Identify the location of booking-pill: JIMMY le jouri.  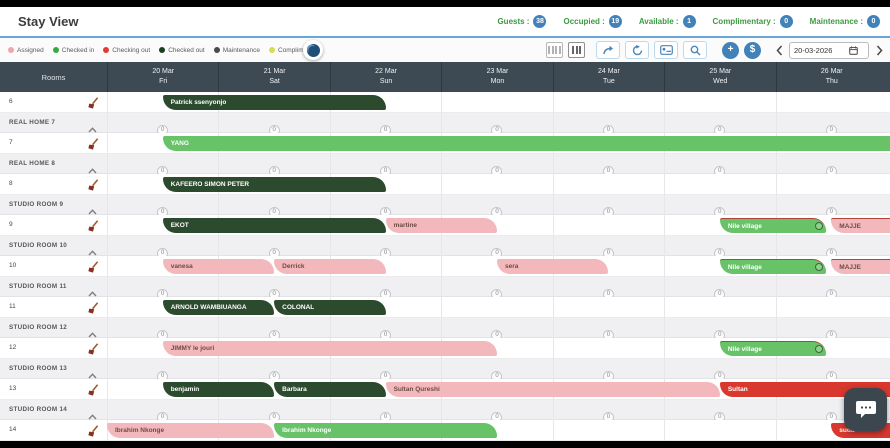
(329, 348).